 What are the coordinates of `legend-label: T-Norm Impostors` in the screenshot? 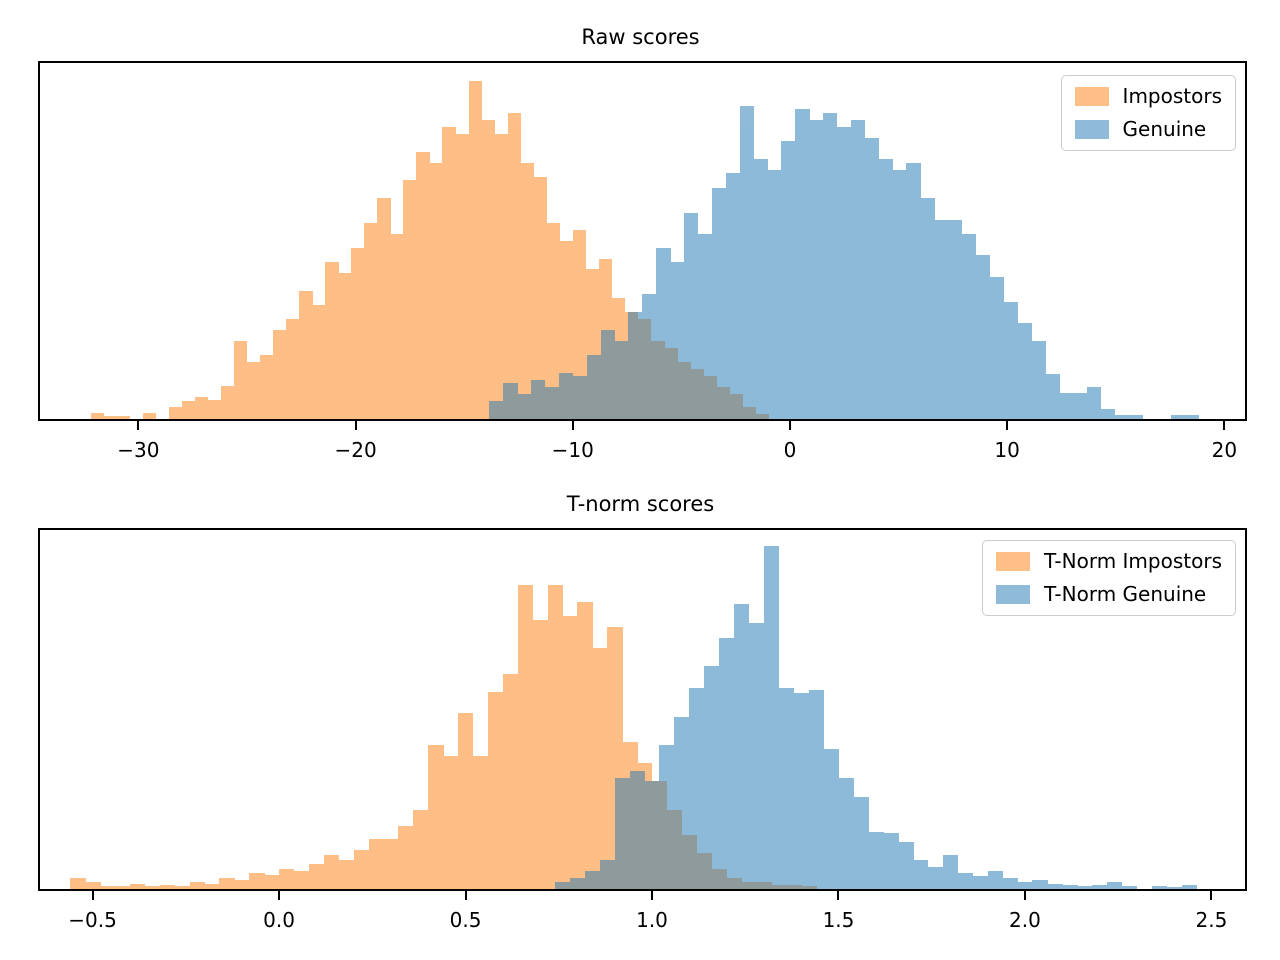 It's located at (1133, 561).